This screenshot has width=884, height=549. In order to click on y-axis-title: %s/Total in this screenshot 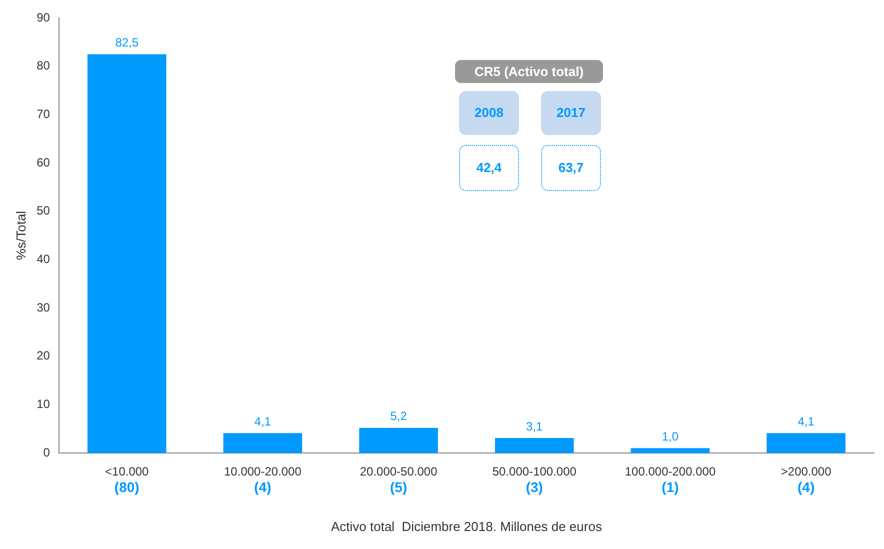, I will do `click(20, 235)`.